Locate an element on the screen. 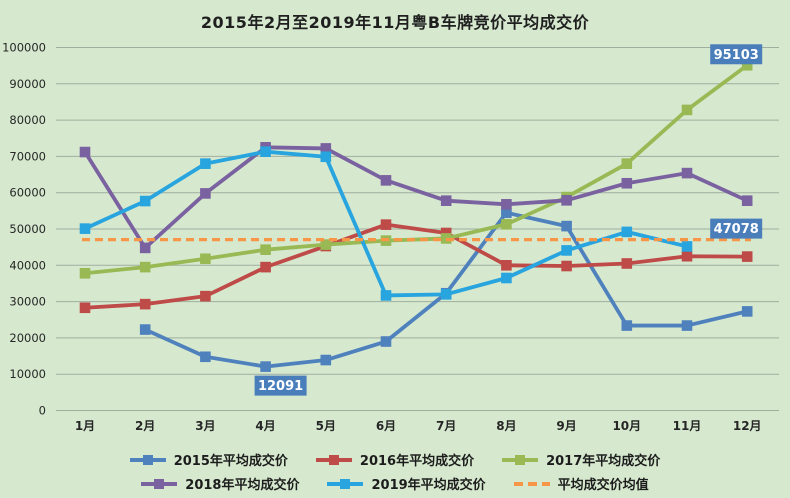 The height and width of the screenshot is (498, 790). legend-item-average: 平均成交价均值 is located at coordinates (581, 483).